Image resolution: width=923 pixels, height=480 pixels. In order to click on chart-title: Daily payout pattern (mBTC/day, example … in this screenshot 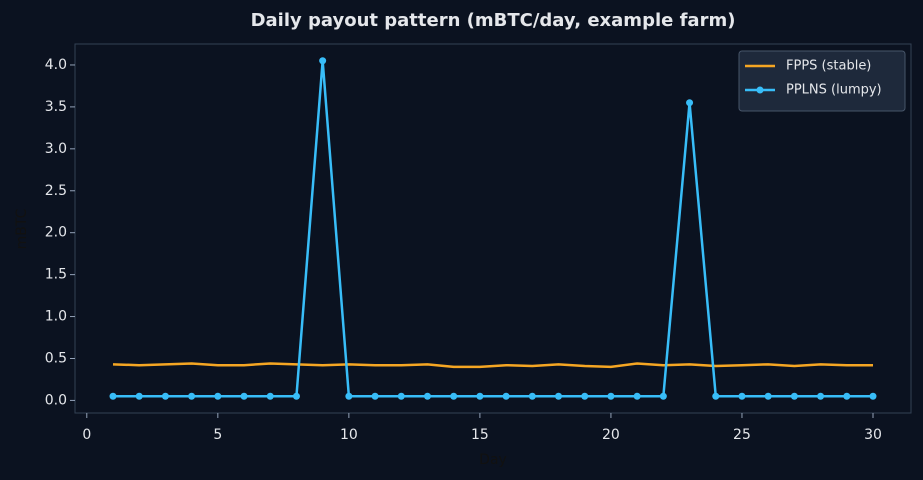, I will do `click(493, 20)`.